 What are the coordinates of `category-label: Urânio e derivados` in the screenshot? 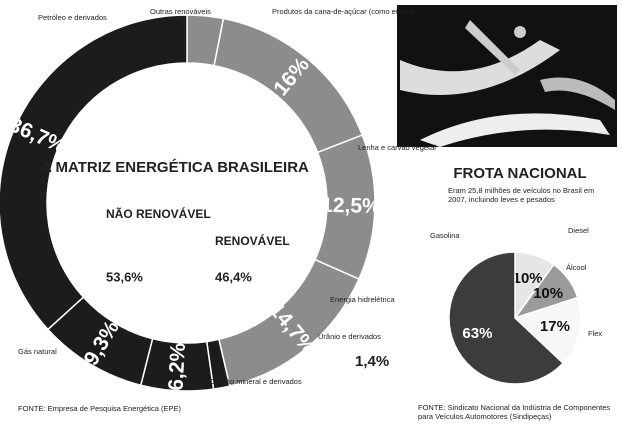 It's located at (349, 336).